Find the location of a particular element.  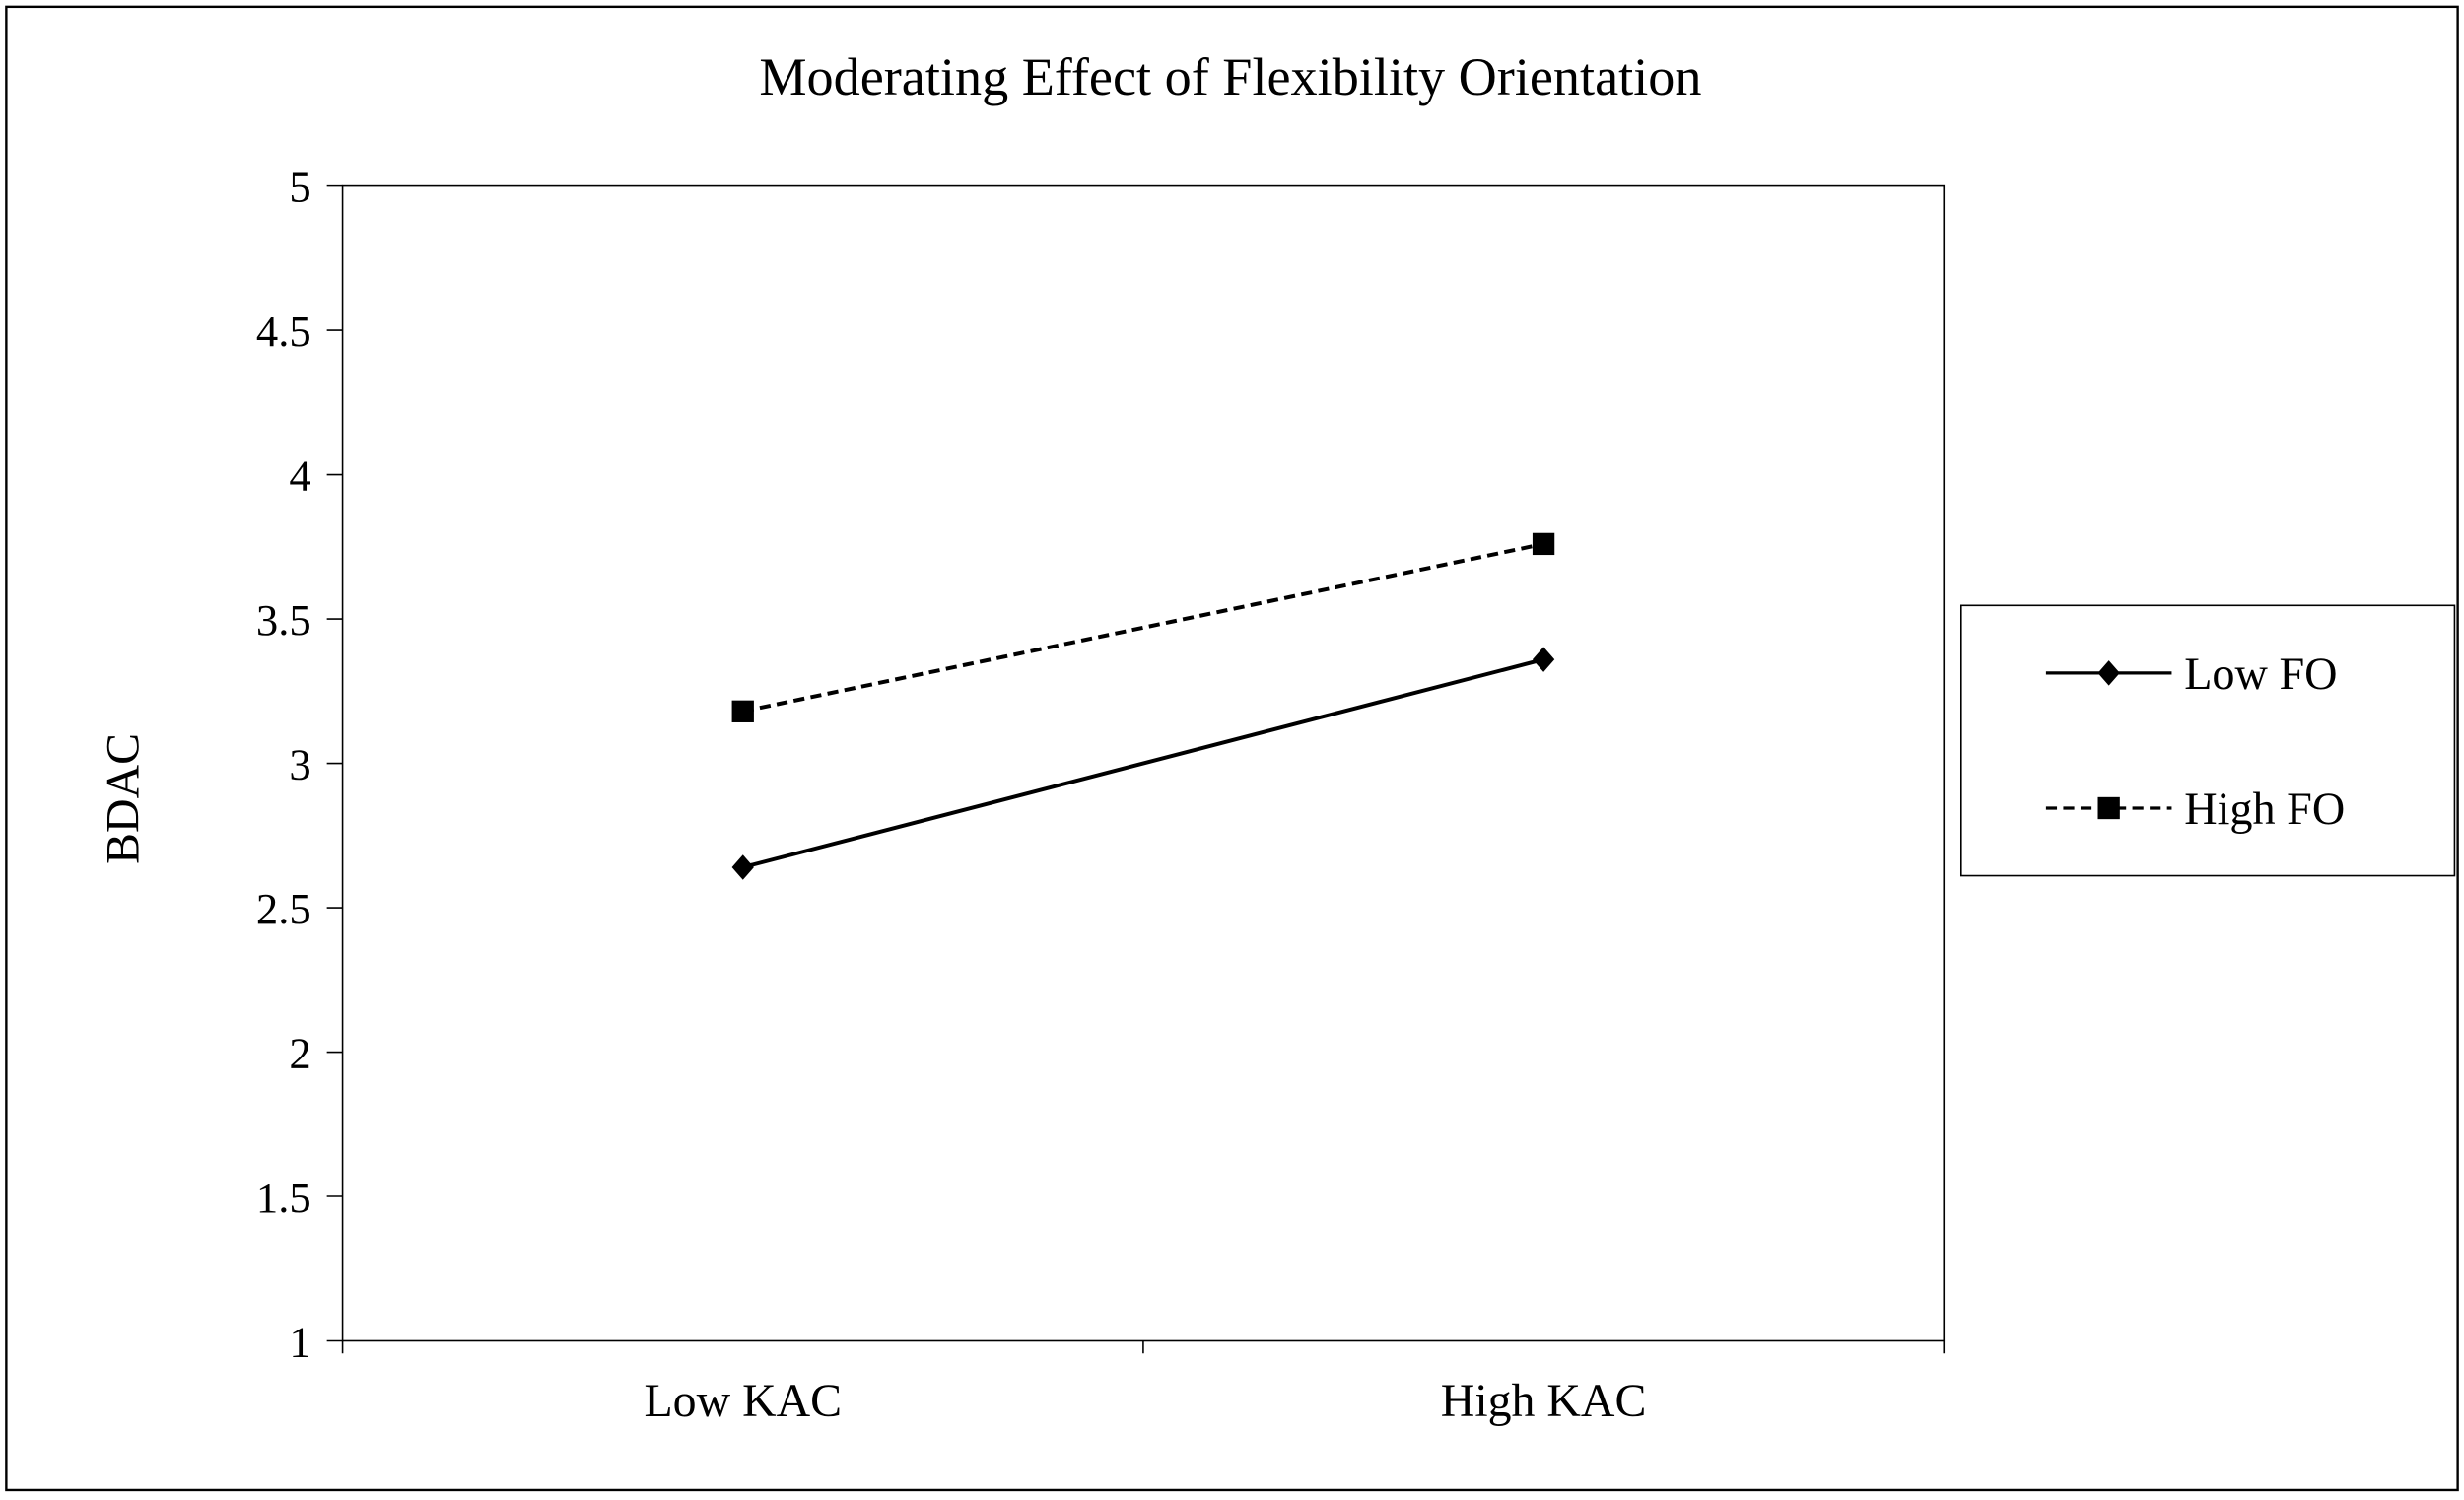

y-tick-label: 2.5 is located at coordinates (283, 908).